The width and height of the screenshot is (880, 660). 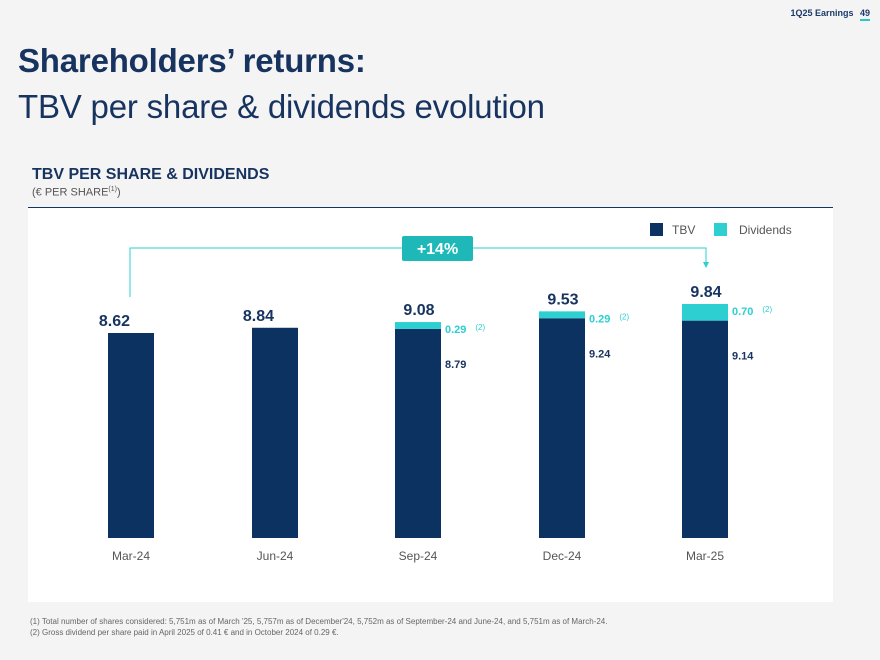 I want to click on header-bar: 1Q25 Earnings 49, so click(x=830, y=14).